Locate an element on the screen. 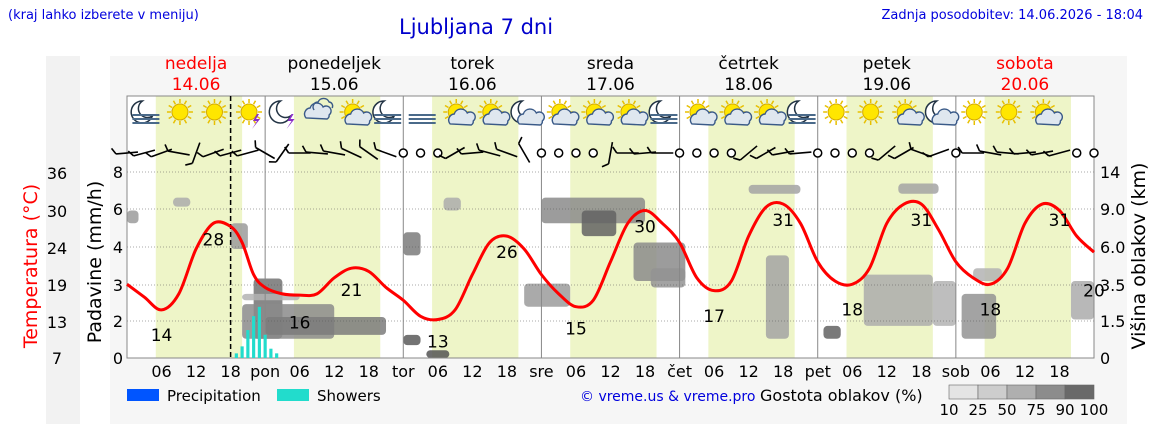  temperature-label: 16 is located at coordinates (300, 323).